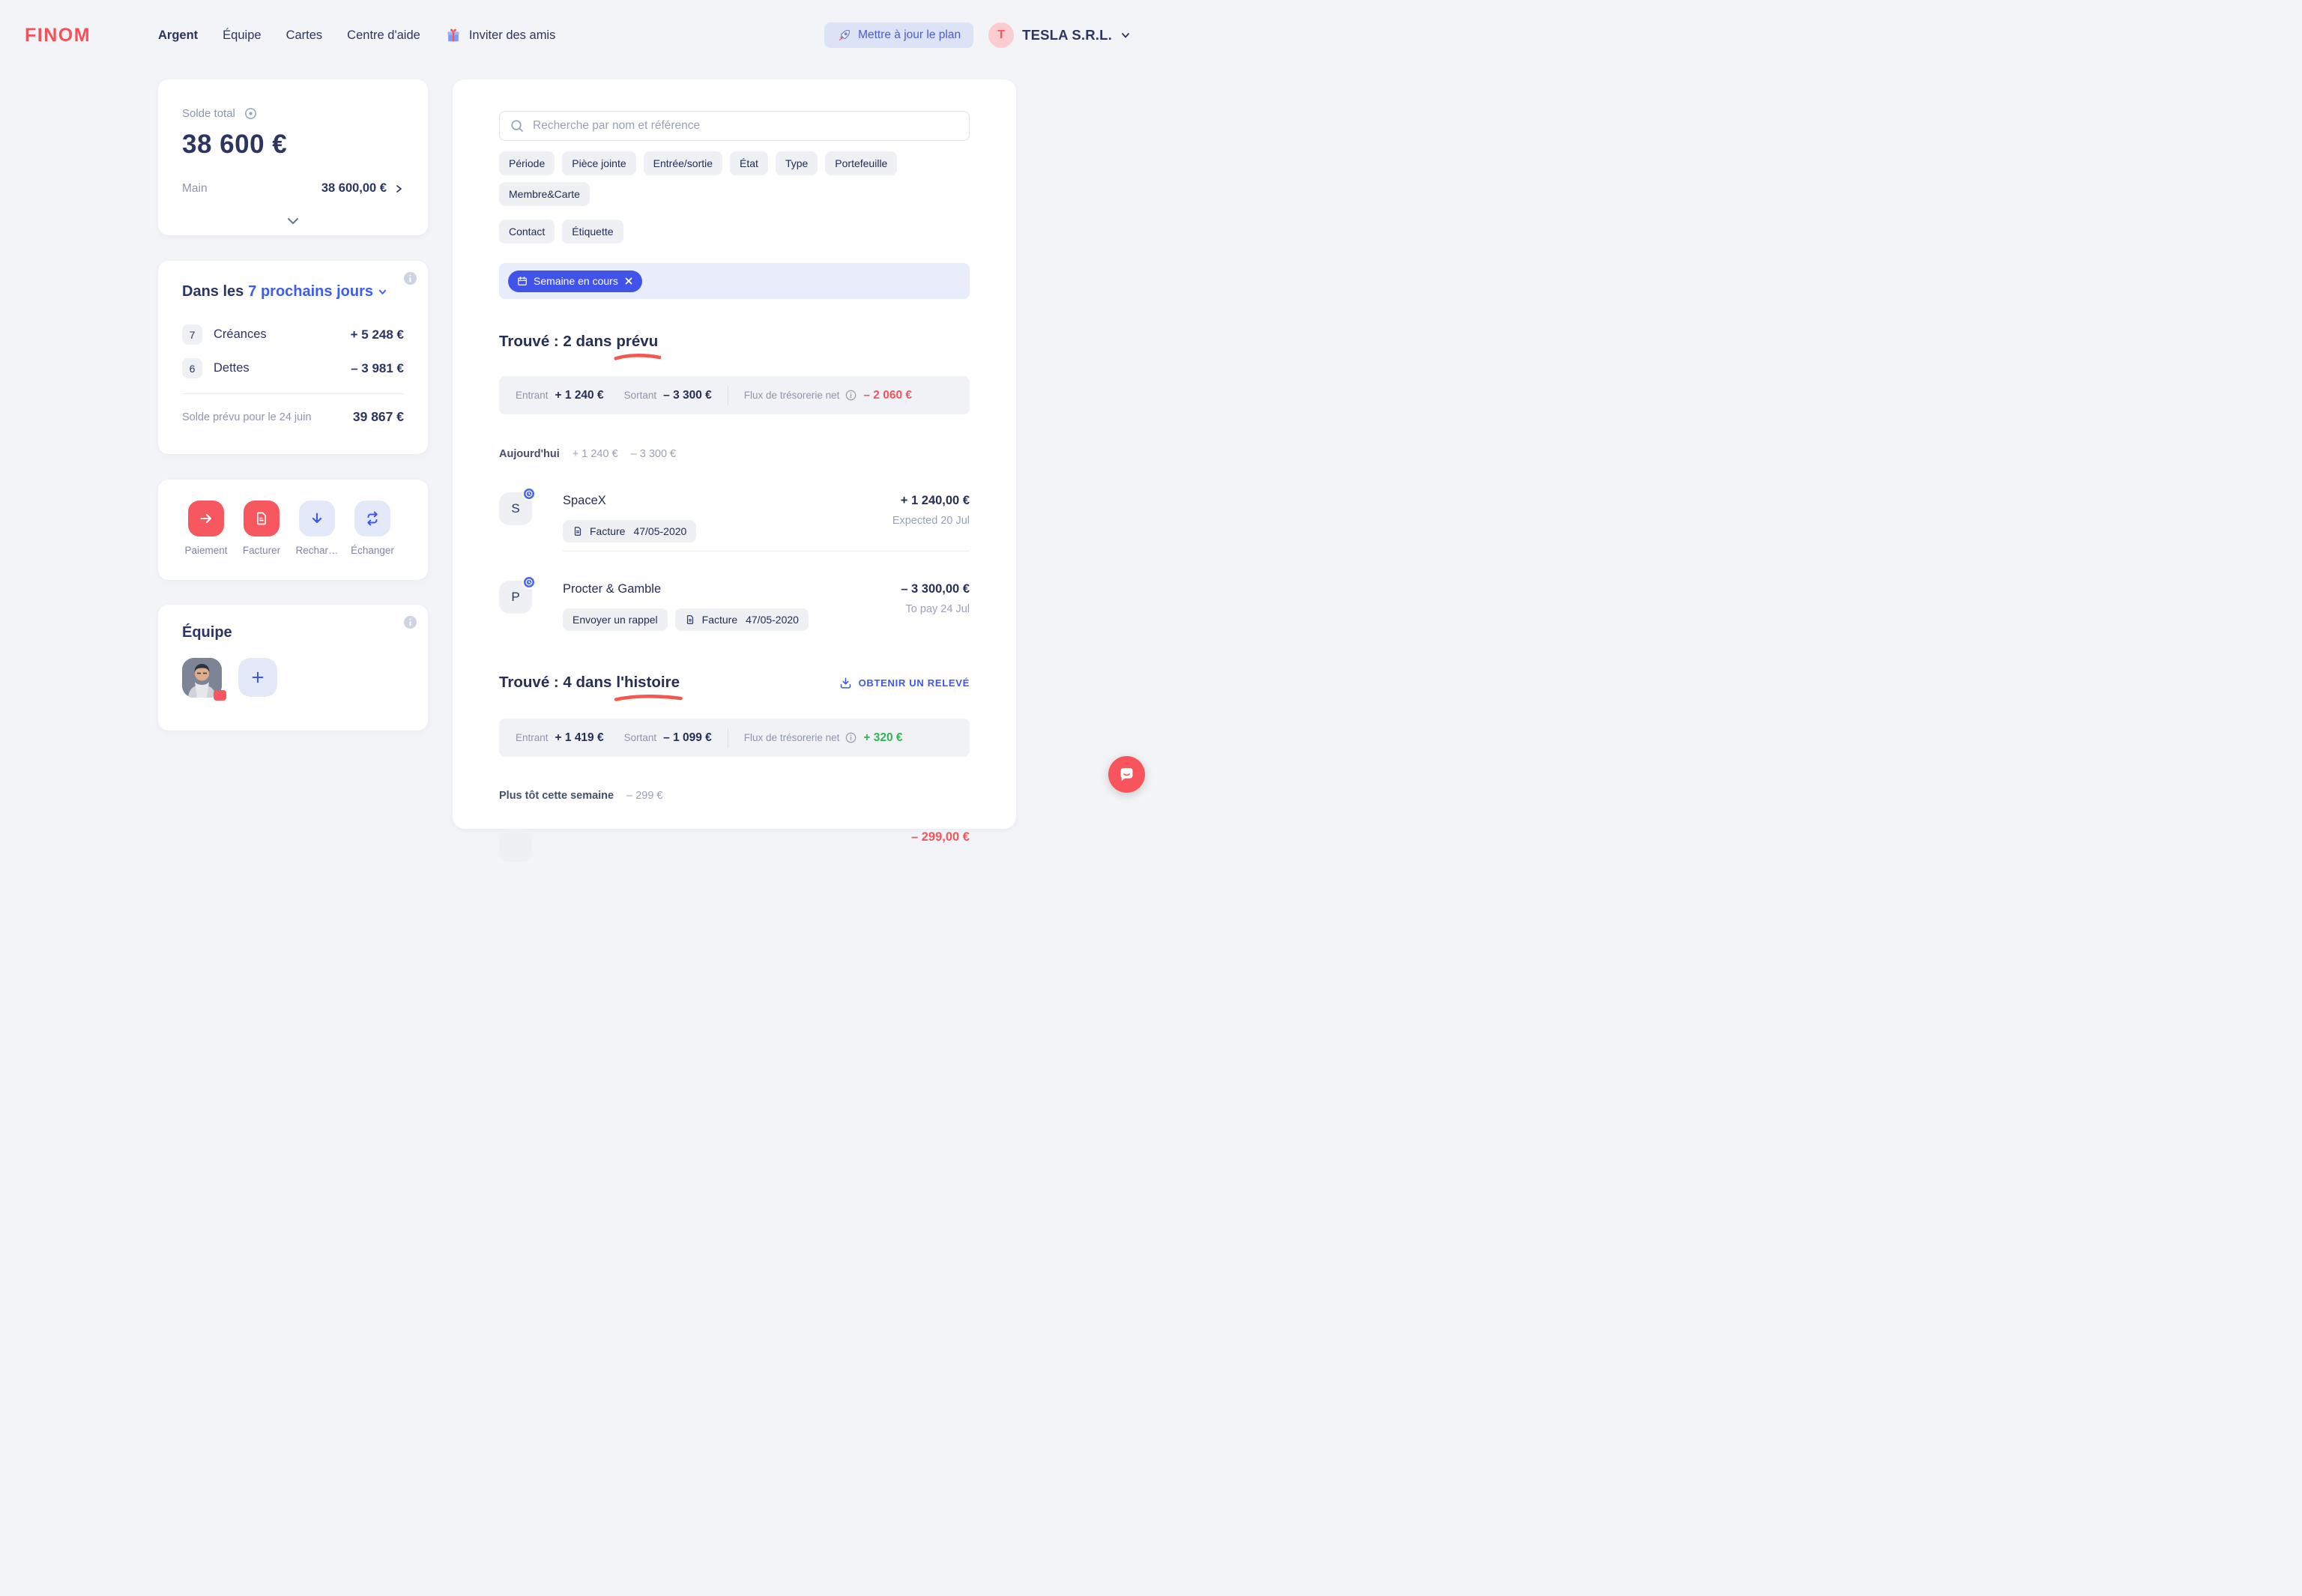 The width and height of the screenshot is (2302, 1596). Describe the element at coordinates (206, 550) in the screenshot. I see `payment-label: Paiement` at that location.